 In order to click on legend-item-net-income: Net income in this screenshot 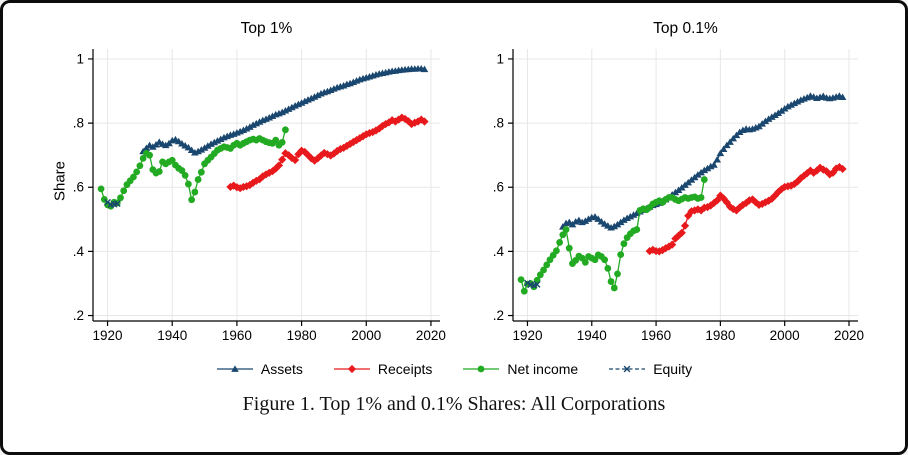, I will do `click(520, 369)`.